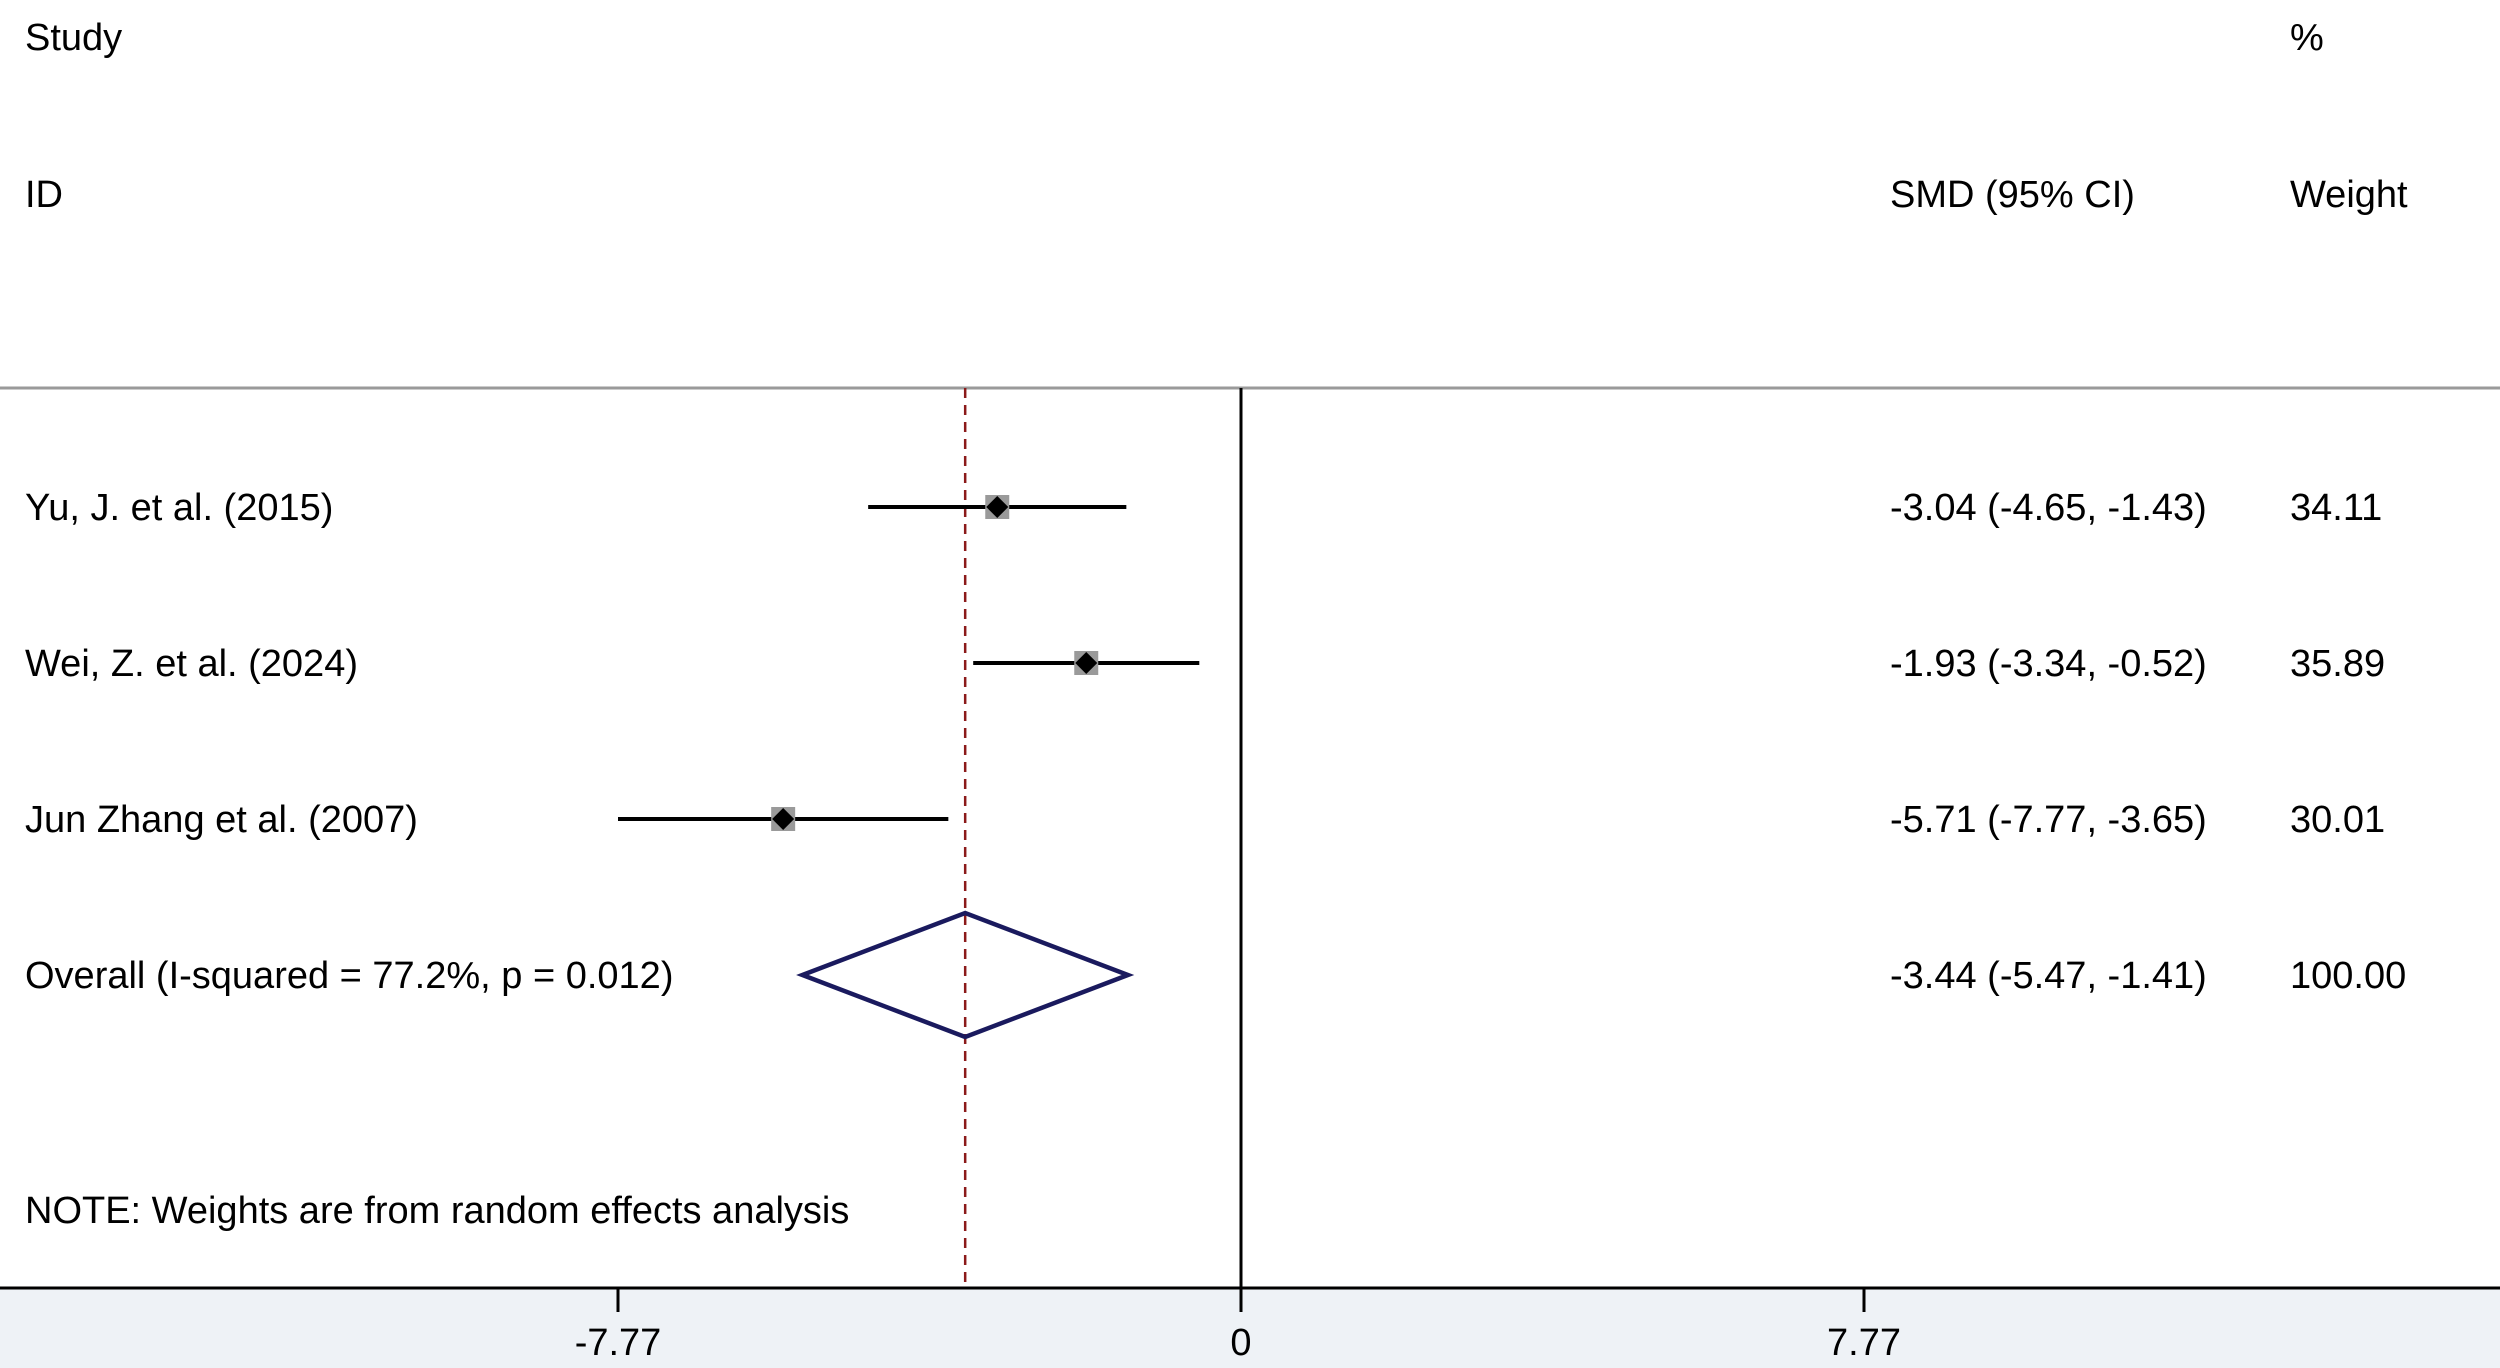 The width and height of the screenshot is (2500, 1368). I want to click on study-ci-text: -1.93 (-3.34, -0.52), so click(2048, 664).